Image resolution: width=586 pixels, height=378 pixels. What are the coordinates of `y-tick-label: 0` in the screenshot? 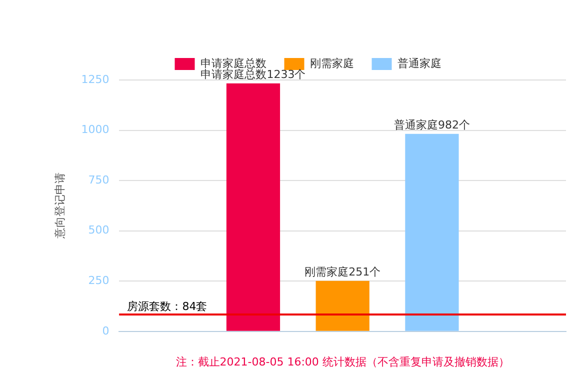 It's located at (106, 331).